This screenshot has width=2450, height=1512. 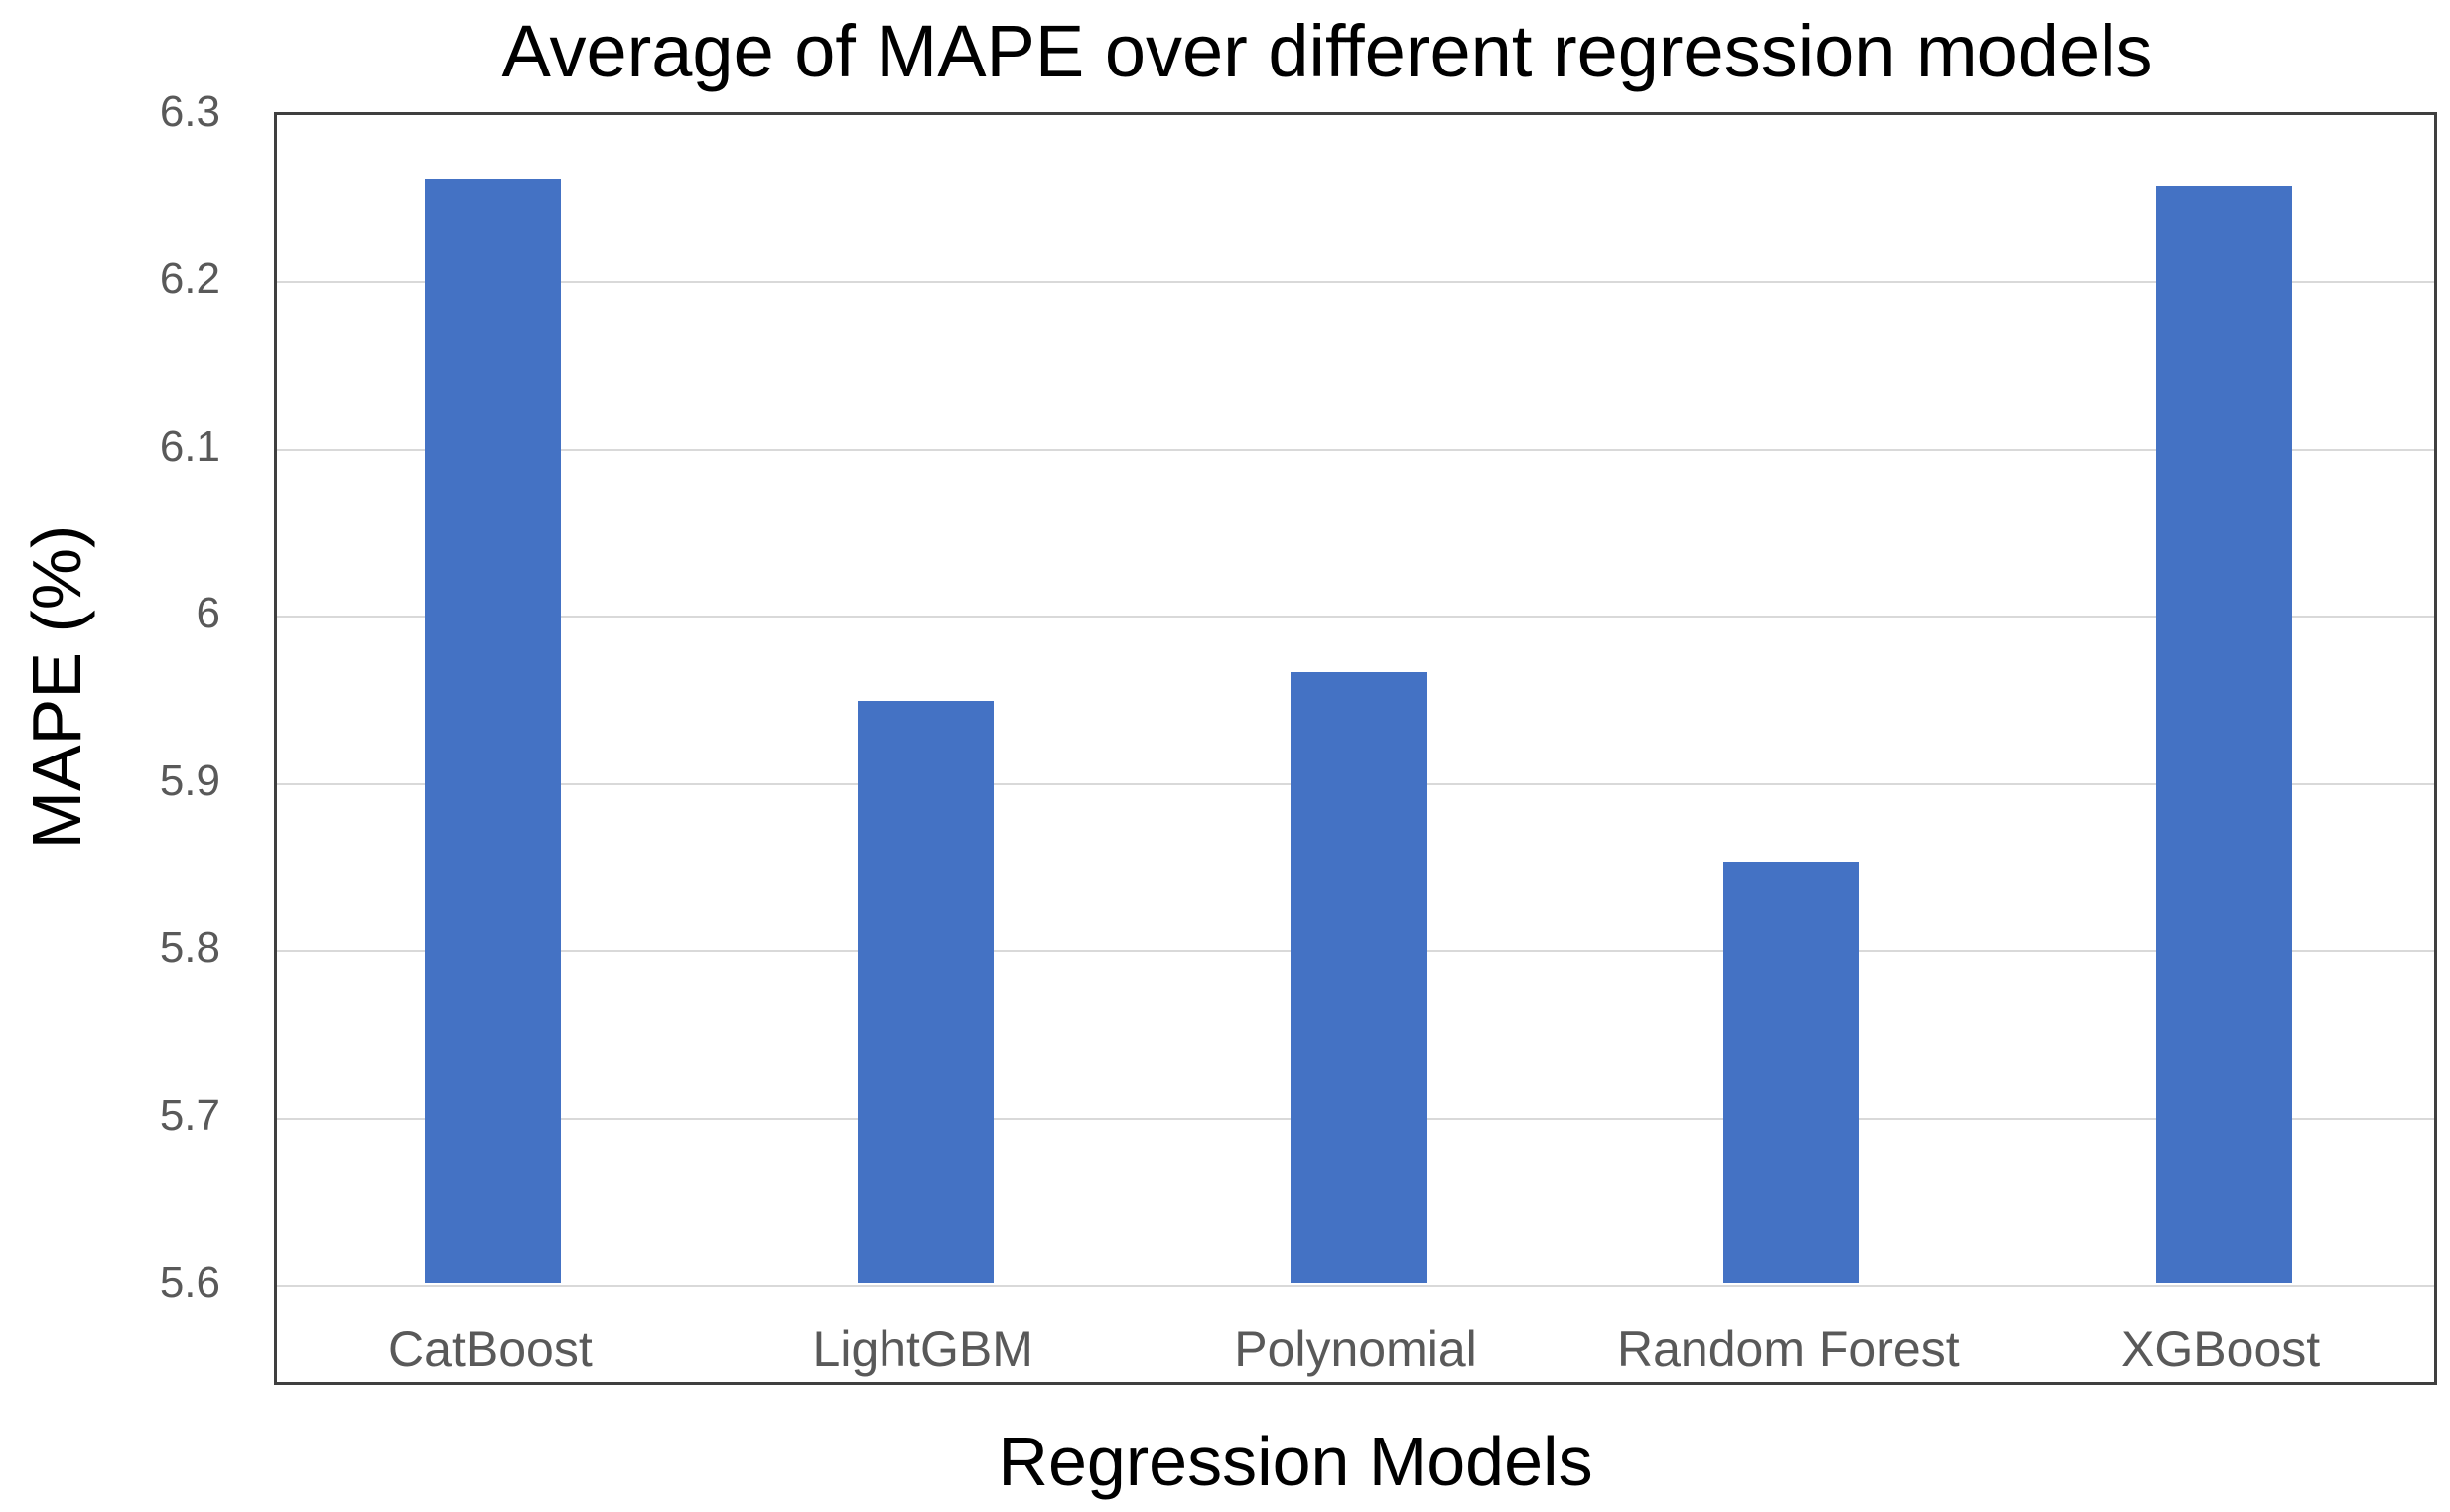 What do you see at coordinates (1791, 1072) in the screenshot?
I see `bar-random-forest` at bounding box center [1791, 1072].